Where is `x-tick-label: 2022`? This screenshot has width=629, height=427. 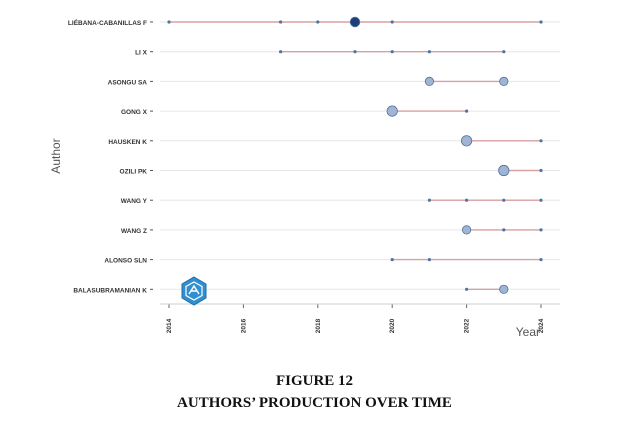 x-tick-label: 2022 is located at coordinates (467, 325).